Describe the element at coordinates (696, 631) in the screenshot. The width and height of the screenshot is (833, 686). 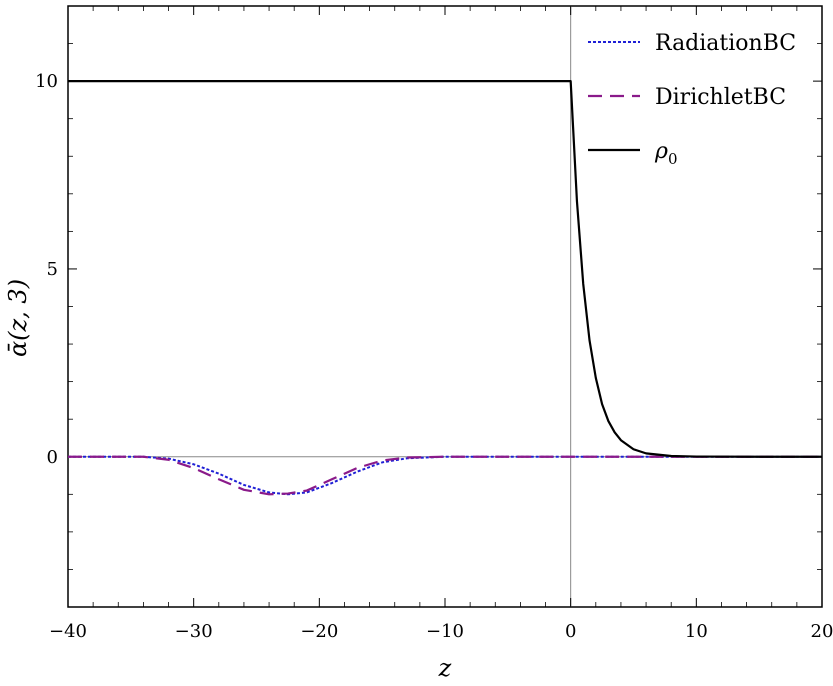
I see `x-tick-label: 10` at that location.